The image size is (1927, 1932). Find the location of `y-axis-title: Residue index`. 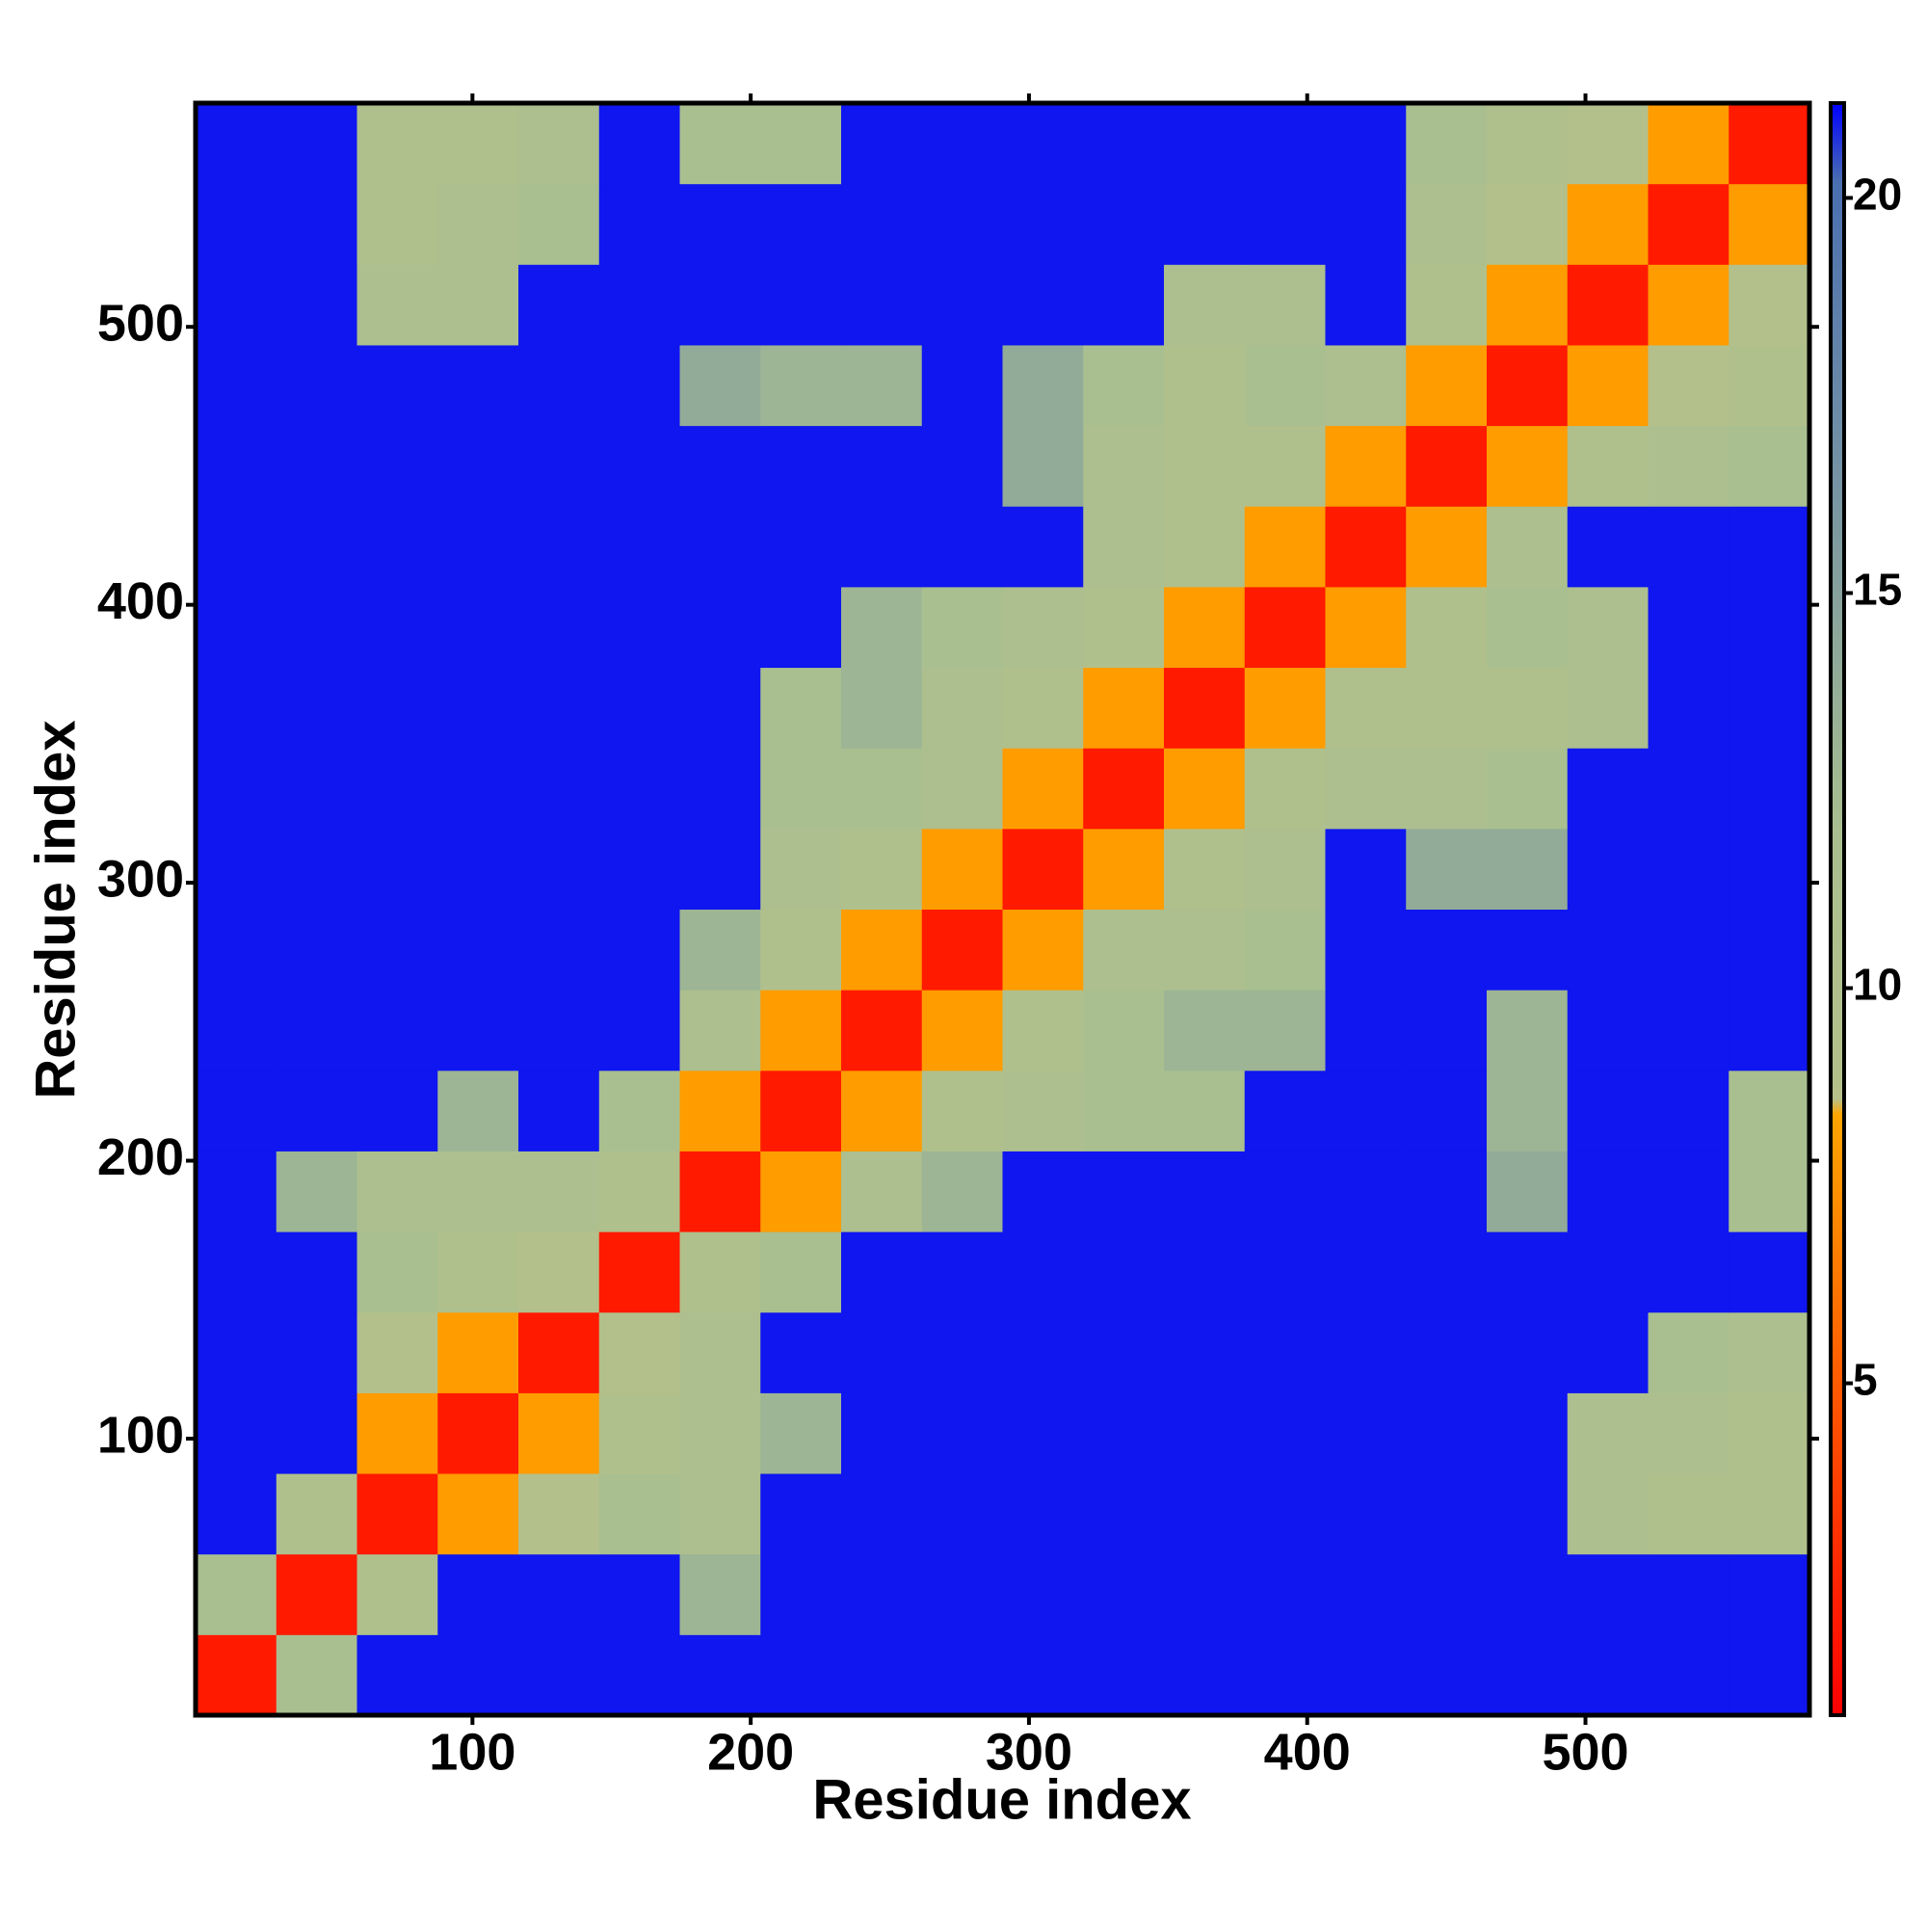

y-axis-title: Residue index is located at coordinates (55, 909).